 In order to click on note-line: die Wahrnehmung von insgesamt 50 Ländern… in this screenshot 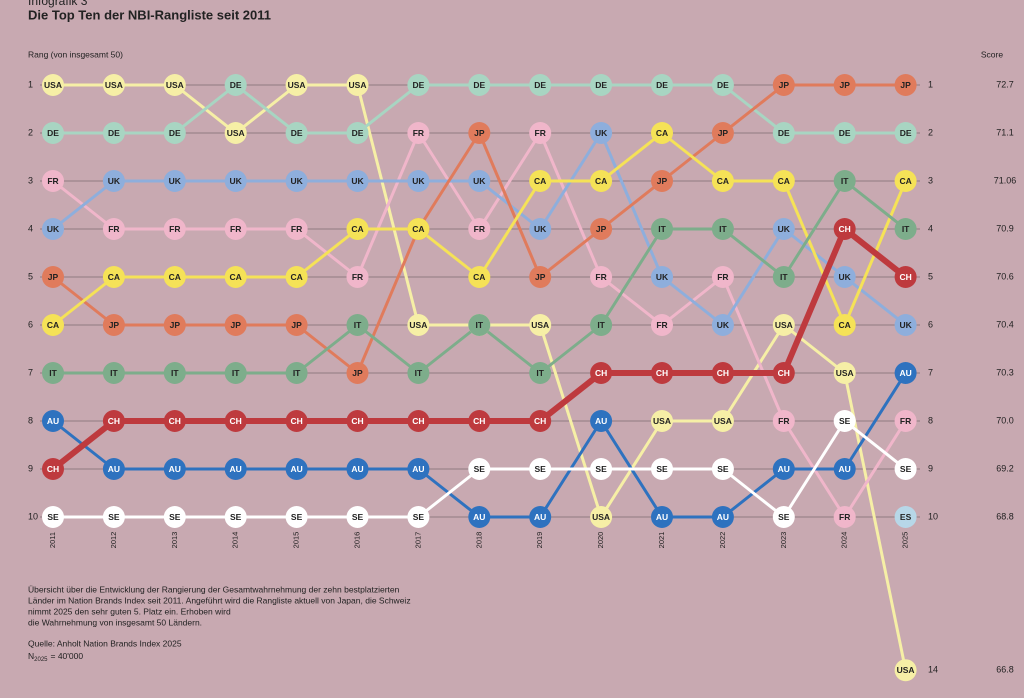, I will do `click(115, 622)`.